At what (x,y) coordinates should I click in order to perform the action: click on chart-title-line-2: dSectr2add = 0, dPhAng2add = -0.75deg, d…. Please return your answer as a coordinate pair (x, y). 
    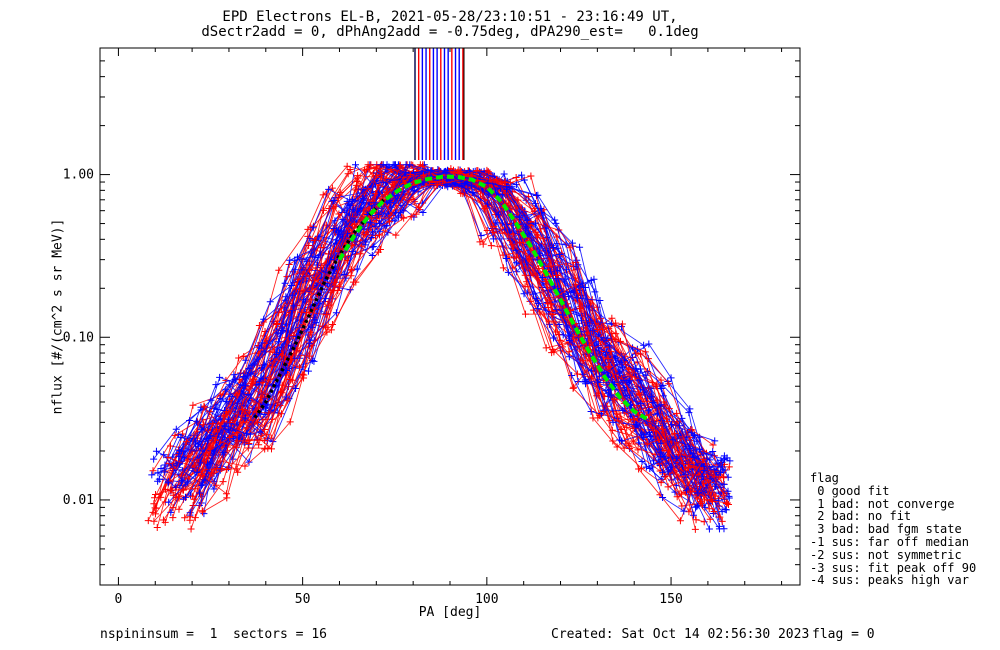
    Looking at the image, I should click on (450, 32).